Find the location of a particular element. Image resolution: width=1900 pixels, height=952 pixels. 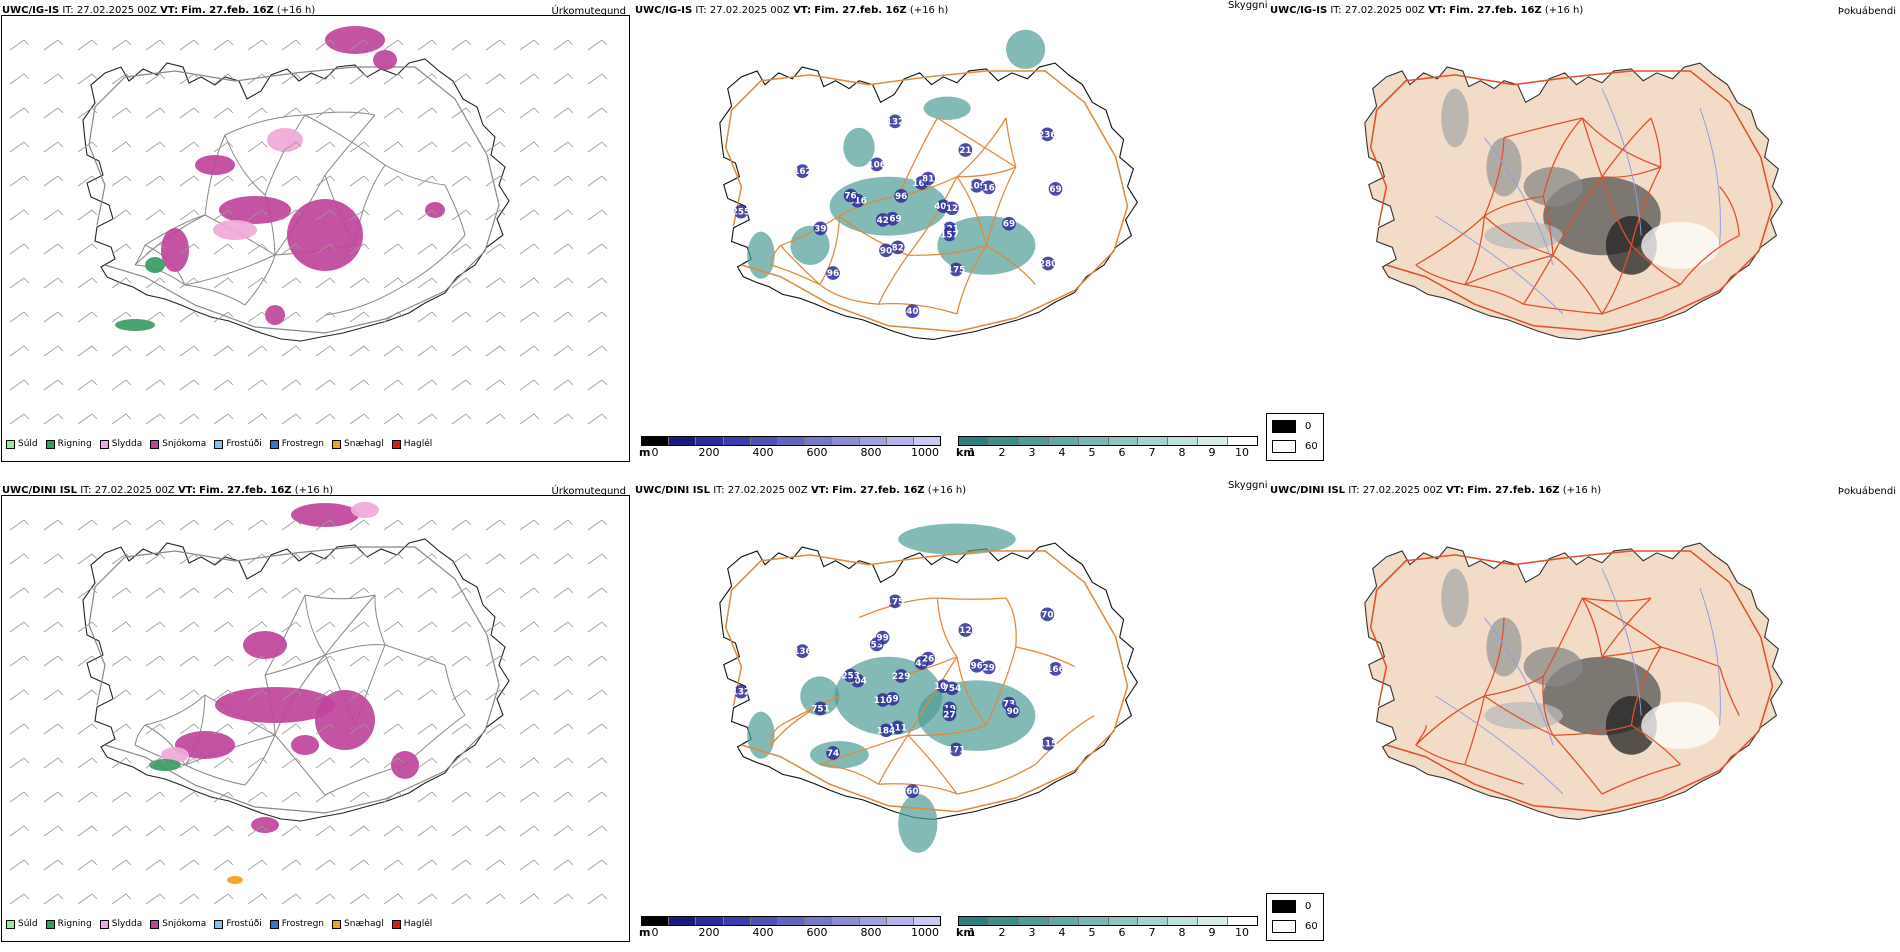

precip-legend-item: Haglél is located at coordinates (411, 924).